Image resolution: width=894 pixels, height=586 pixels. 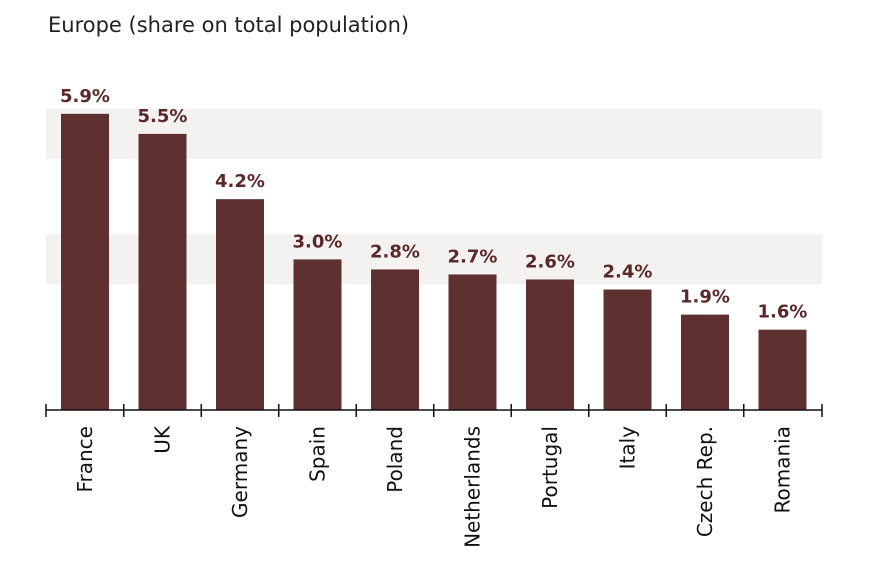 What do you see at coordinates (395, 251) in the screenshot?
I see `value-label: 2.8%` at bounding box center [395, 251].